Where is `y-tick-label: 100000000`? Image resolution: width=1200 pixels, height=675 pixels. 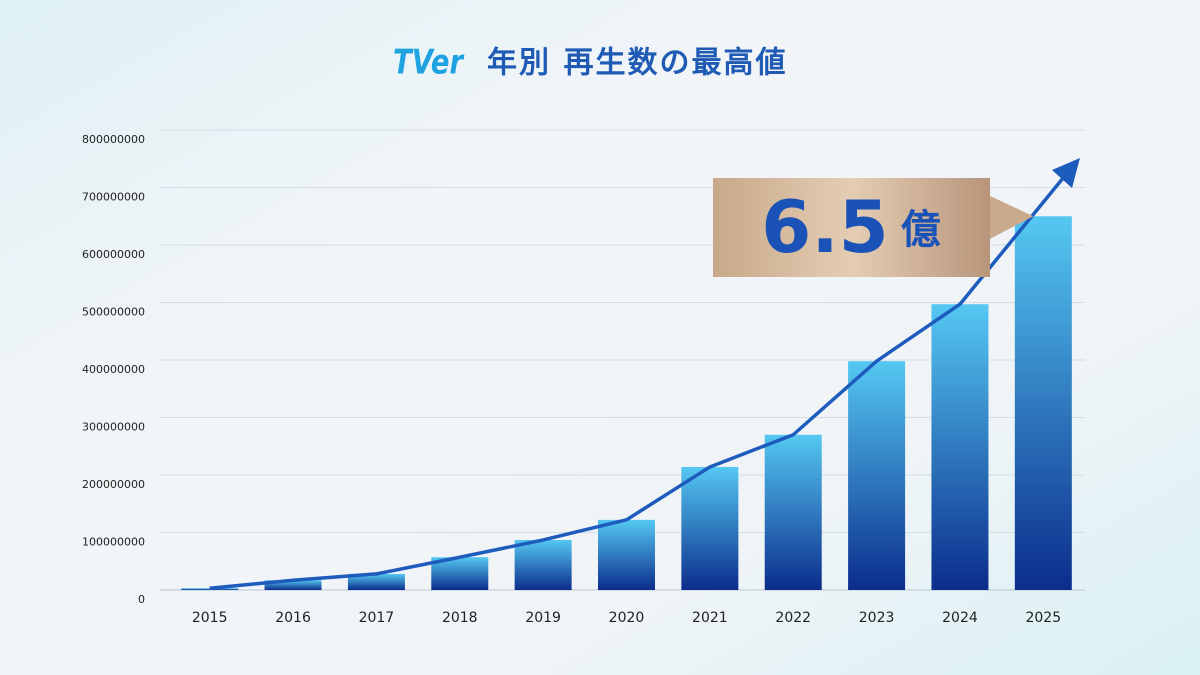 y-tick-label: 100000000 is located at coordinates (113, 542).